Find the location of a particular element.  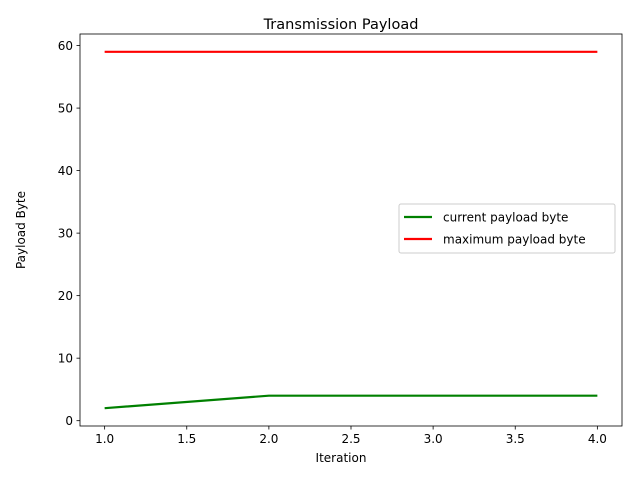

series-line-current-payload-byte is located at coordinates (351, 402).